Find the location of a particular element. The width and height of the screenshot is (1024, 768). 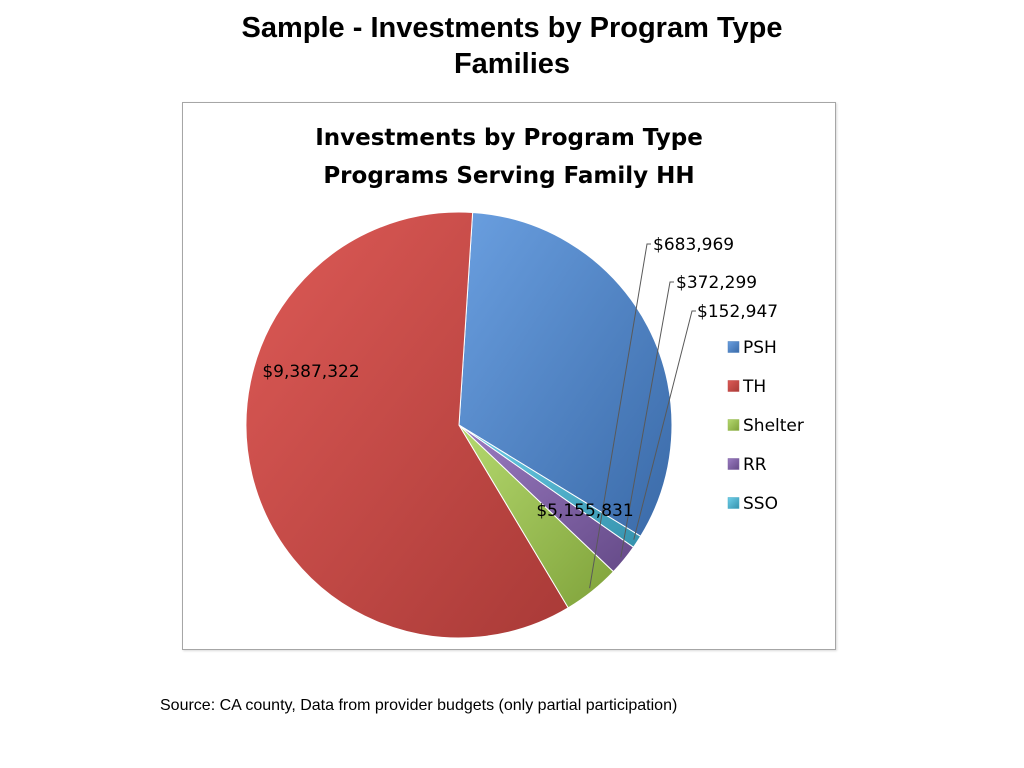

leader-line-sso is located at coordinates (664, 425).